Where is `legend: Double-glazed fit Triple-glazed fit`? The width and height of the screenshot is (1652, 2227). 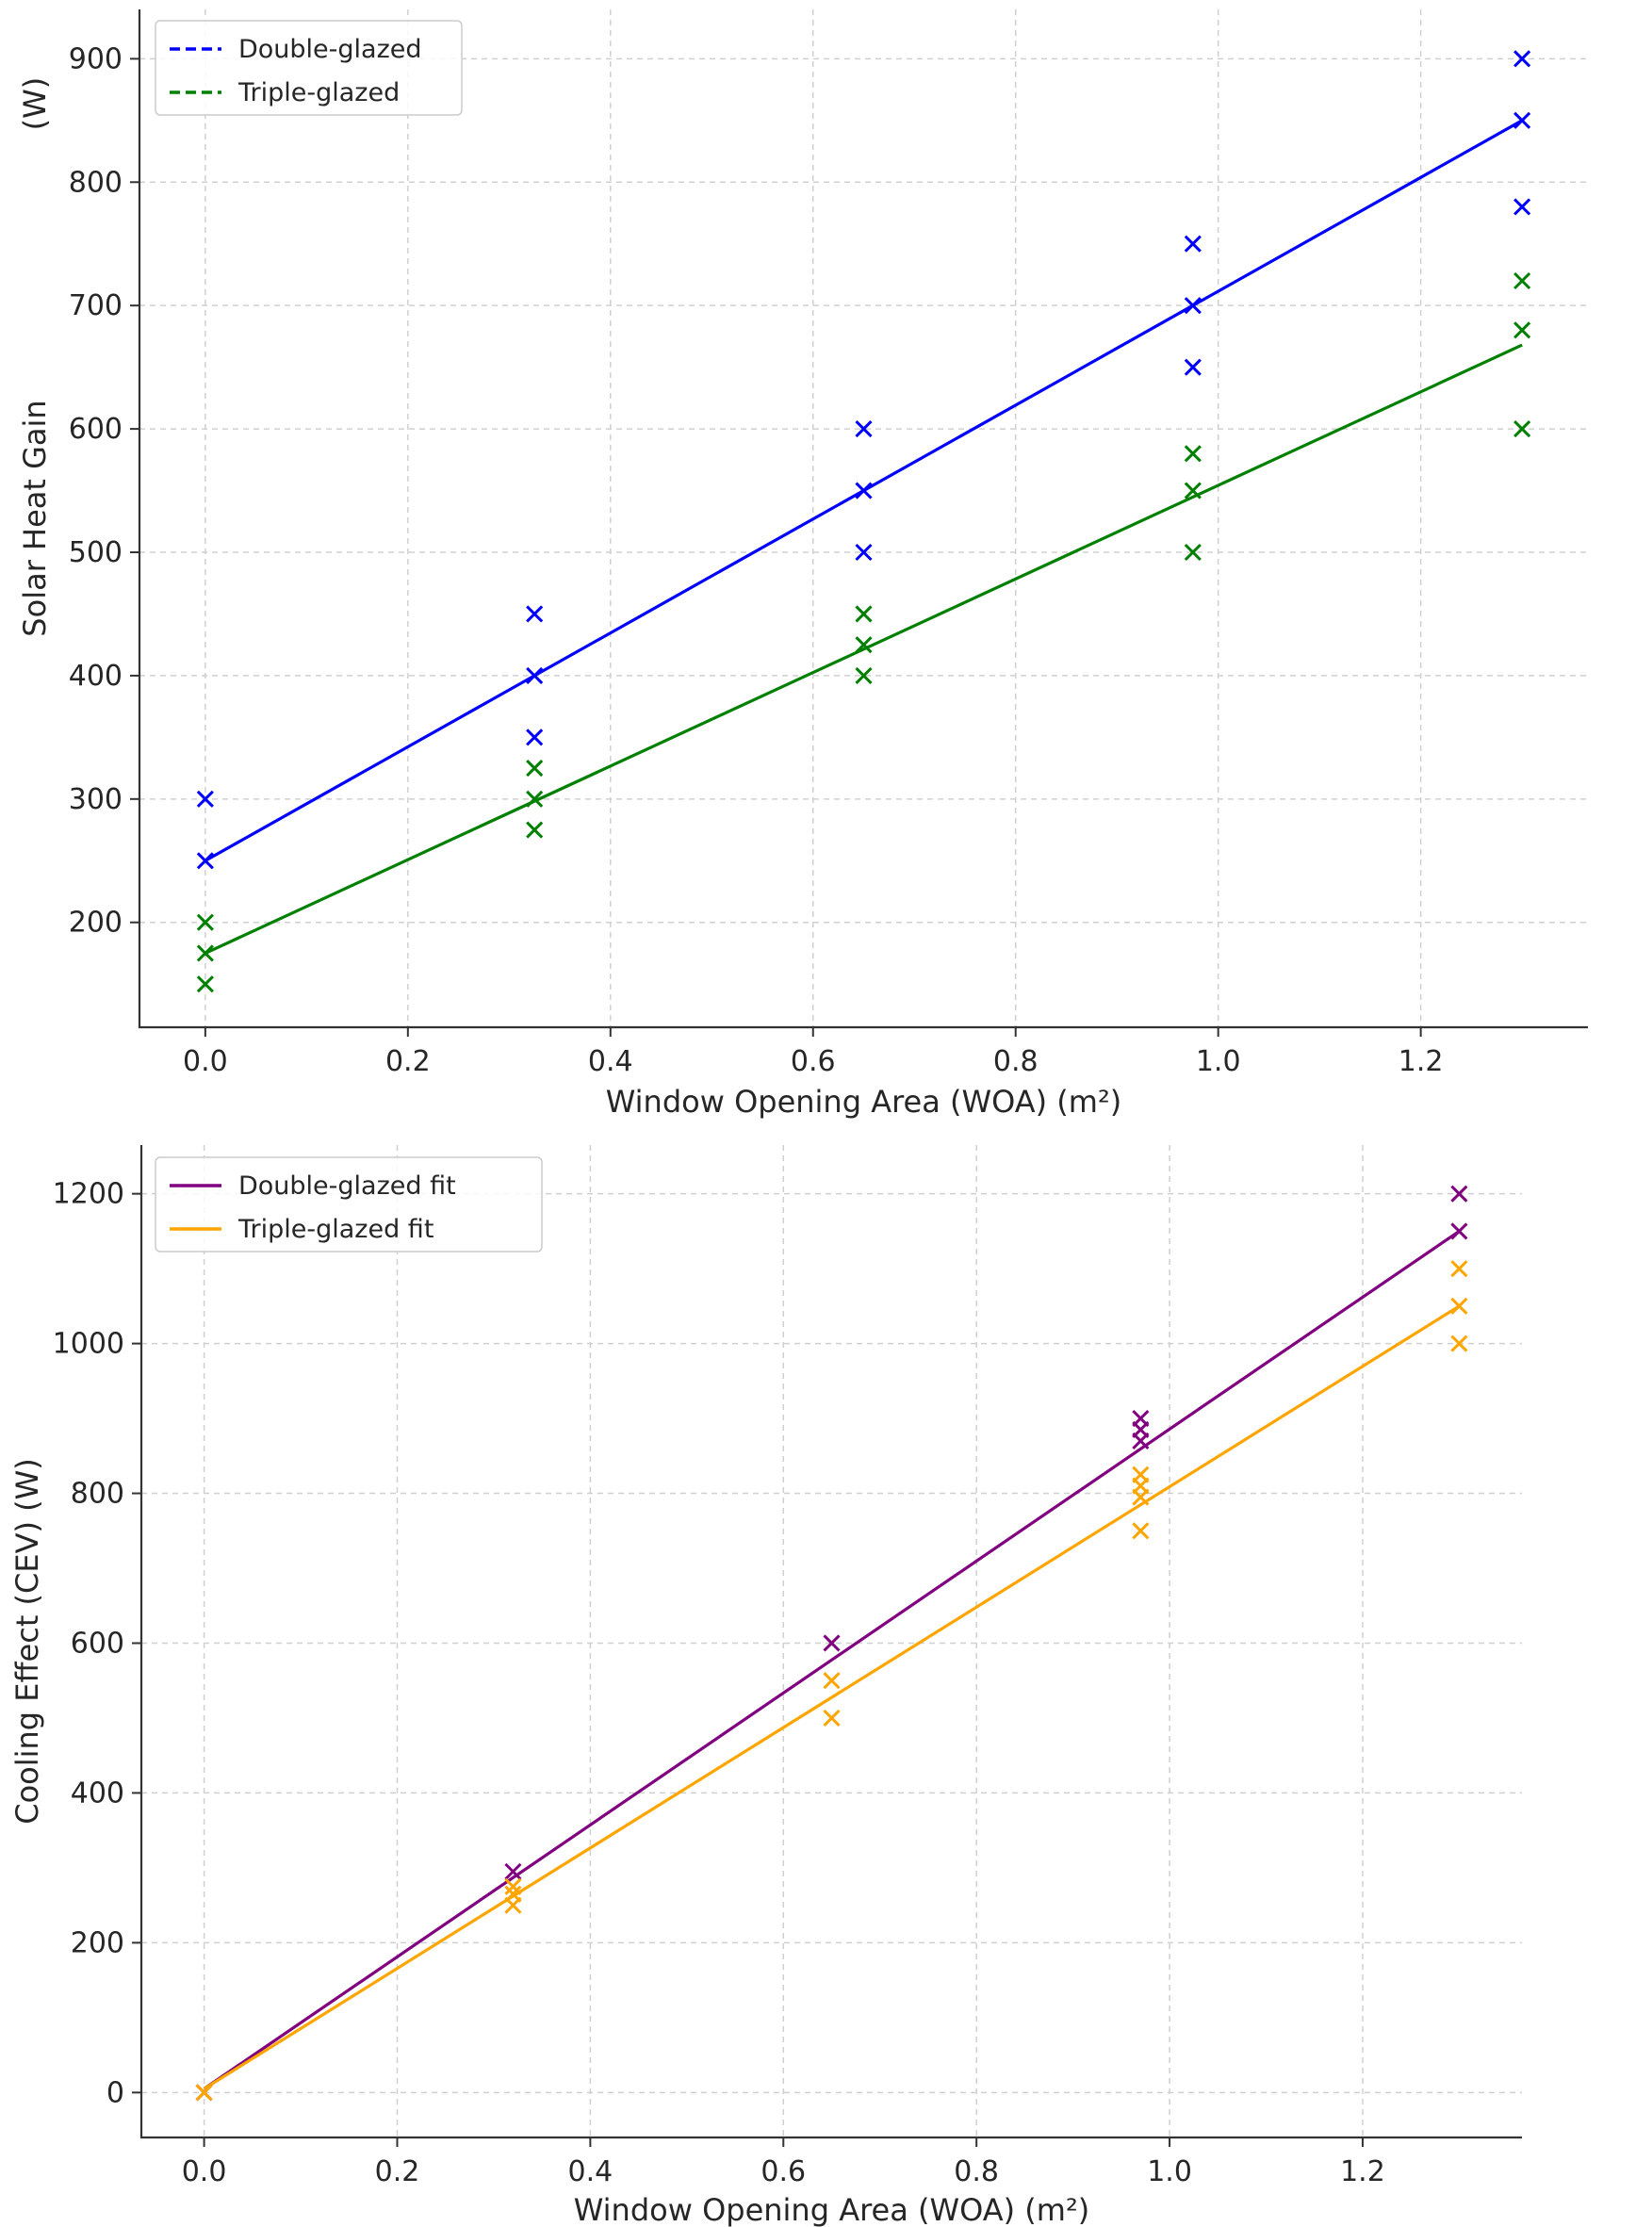 legend: Double-glazed fit Triple-glazed fit is located at coordinates (349, 1205).